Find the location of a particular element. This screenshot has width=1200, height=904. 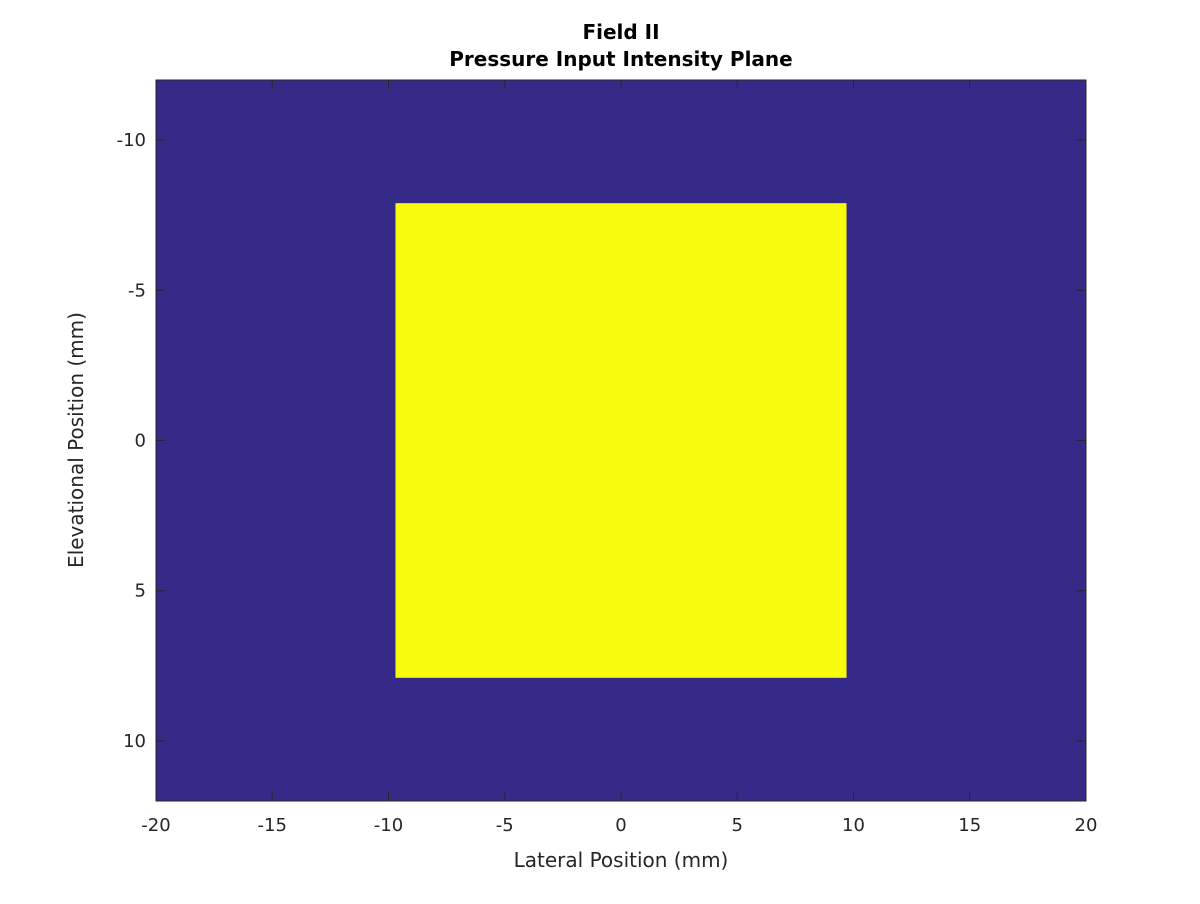

x-tick-label: -20 is located at coordinates (155, 825).